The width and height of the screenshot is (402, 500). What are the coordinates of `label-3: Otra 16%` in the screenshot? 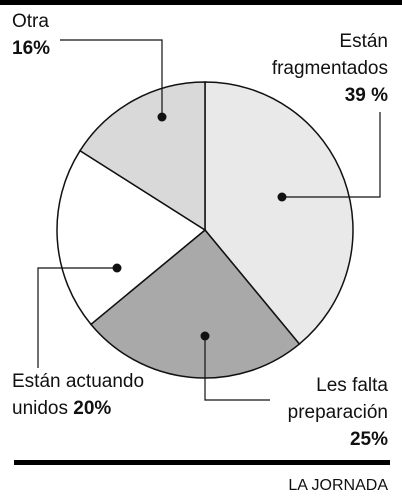 It's located at (72, 35).